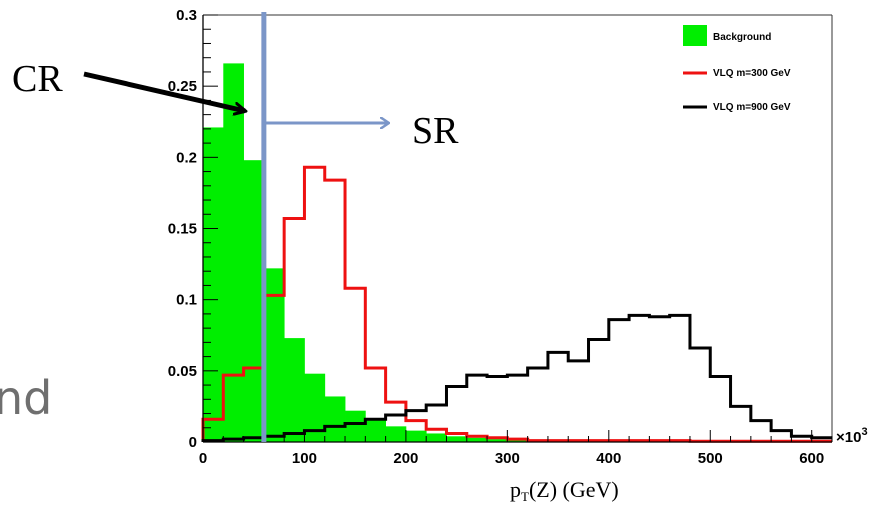  What do you see at coordinates (435, 131) in the screenshot?
I see `sr-label: SR` at bounding box center [435, 131].